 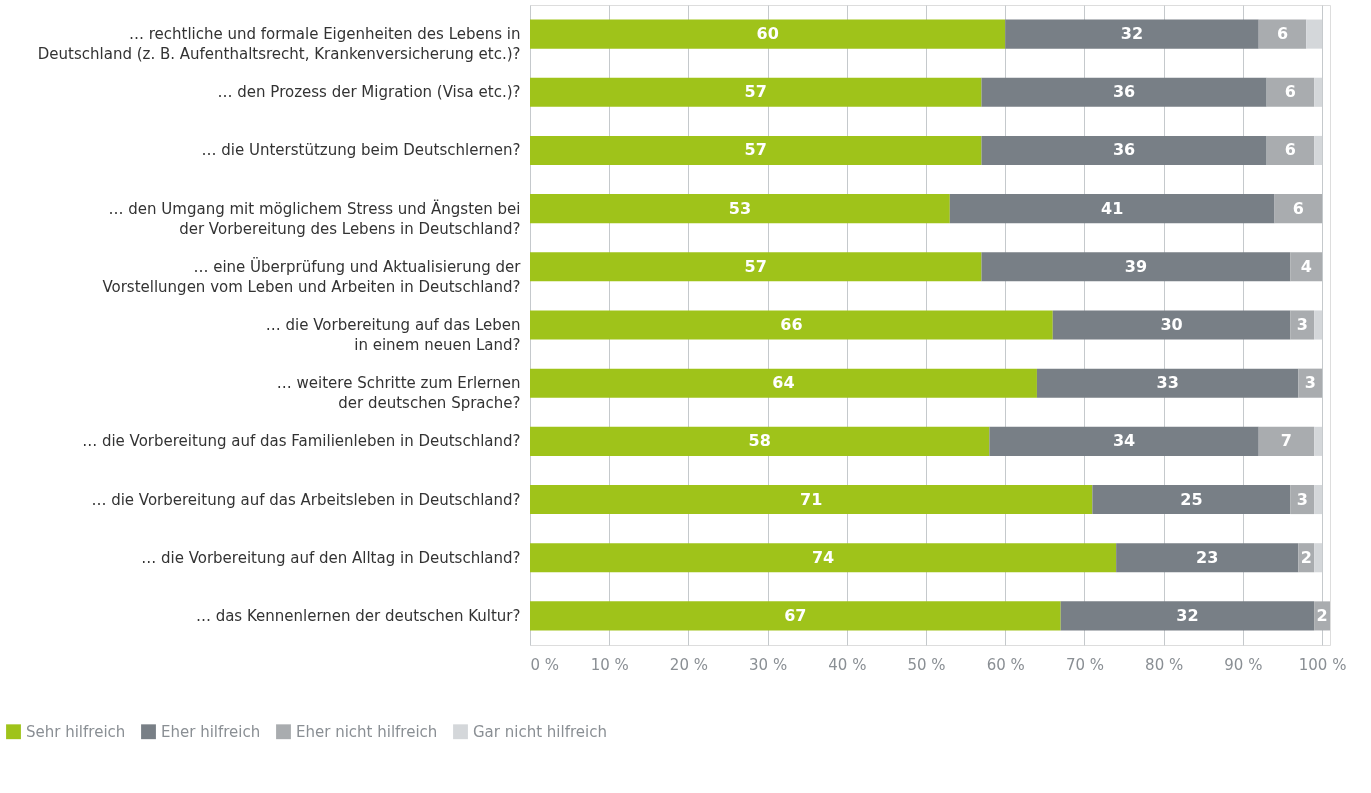 I want to click on data-label: 53, so click(x=740, y=208).